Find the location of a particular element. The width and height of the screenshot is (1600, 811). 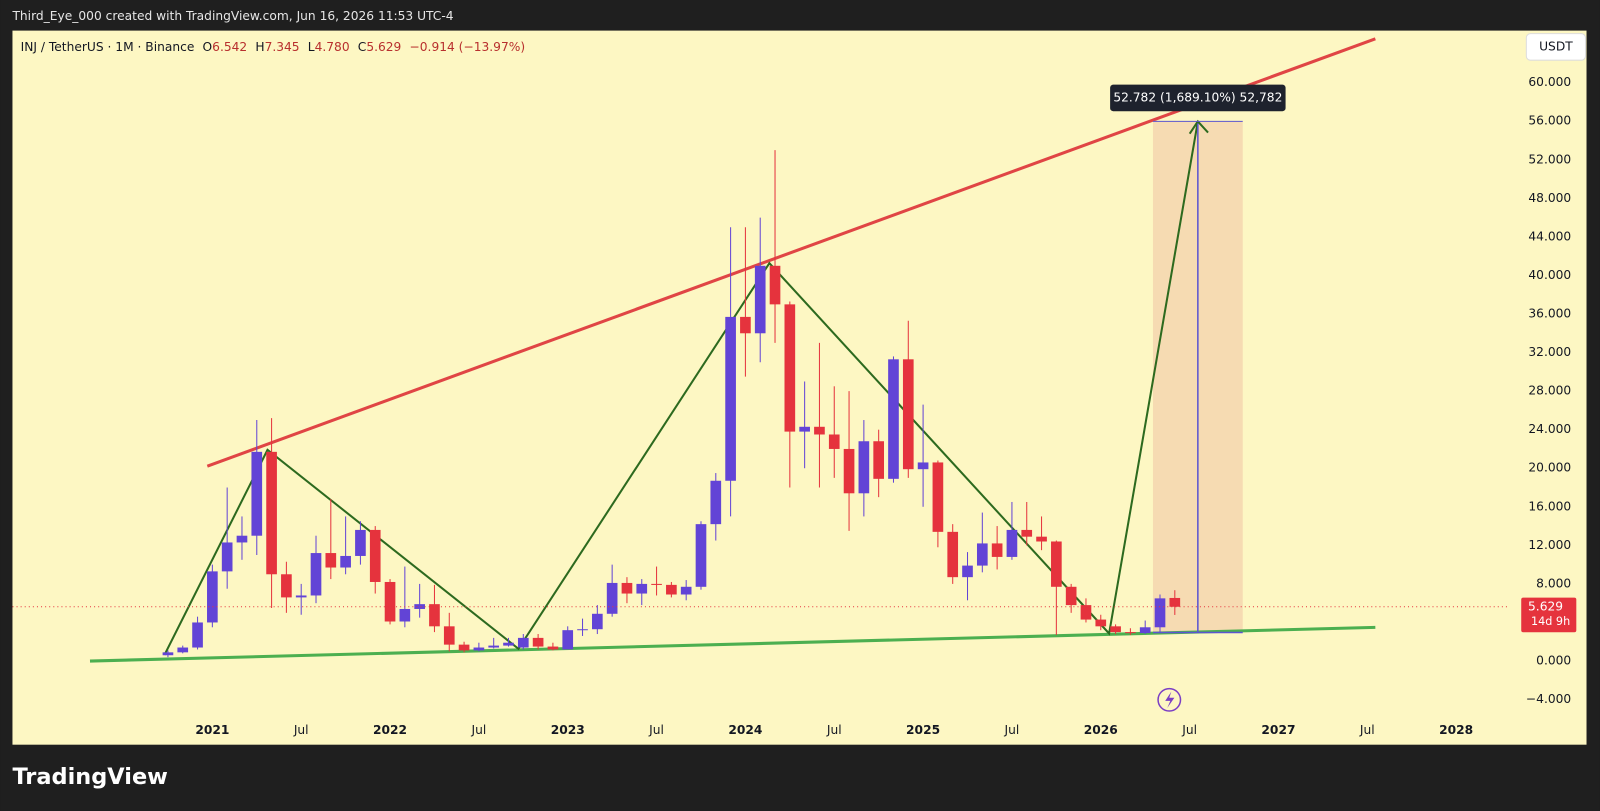

ohlc-value: 5.629 is located at coordinates (383, 46).